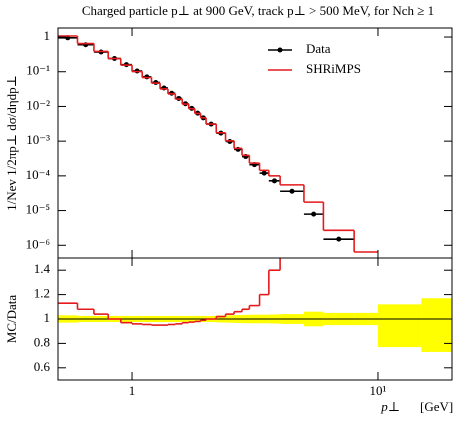 This screenshot has width=467, height=426. What do you see at coordinates (399, 326) in the screenshot?
I see `uncertainty-band` at bounding box center [399, 326].